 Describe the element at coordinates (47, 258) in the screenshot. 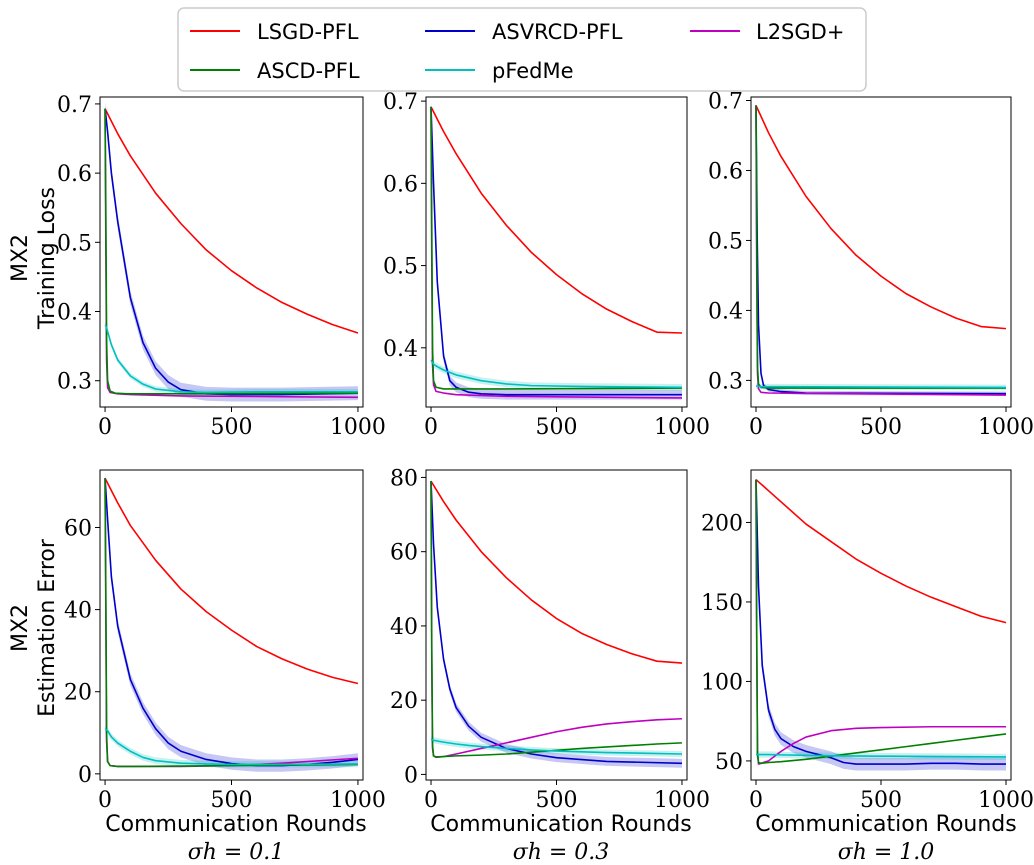

I see `row-0-ylabel-line2: Training Loss` at that location.